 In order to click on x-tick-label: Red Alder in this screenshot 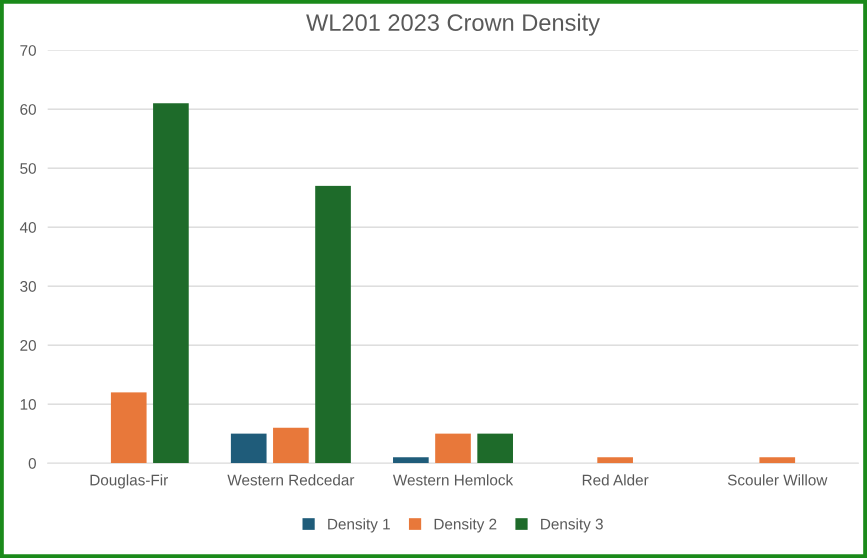, I will do `click(615, 480)`.